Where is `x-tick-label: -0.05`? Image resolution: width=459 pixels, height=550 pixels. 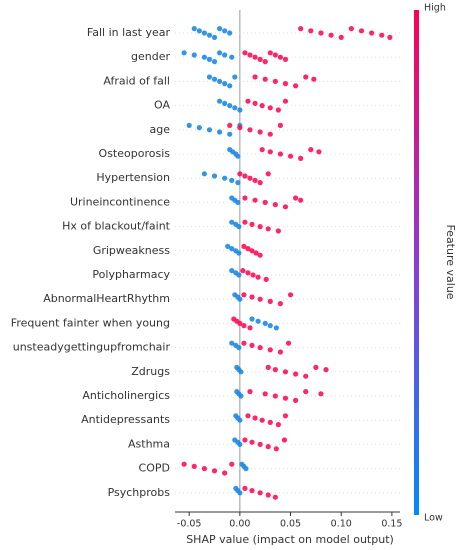 x-tick-label: -0.05 is located at coordinates (189, 524).